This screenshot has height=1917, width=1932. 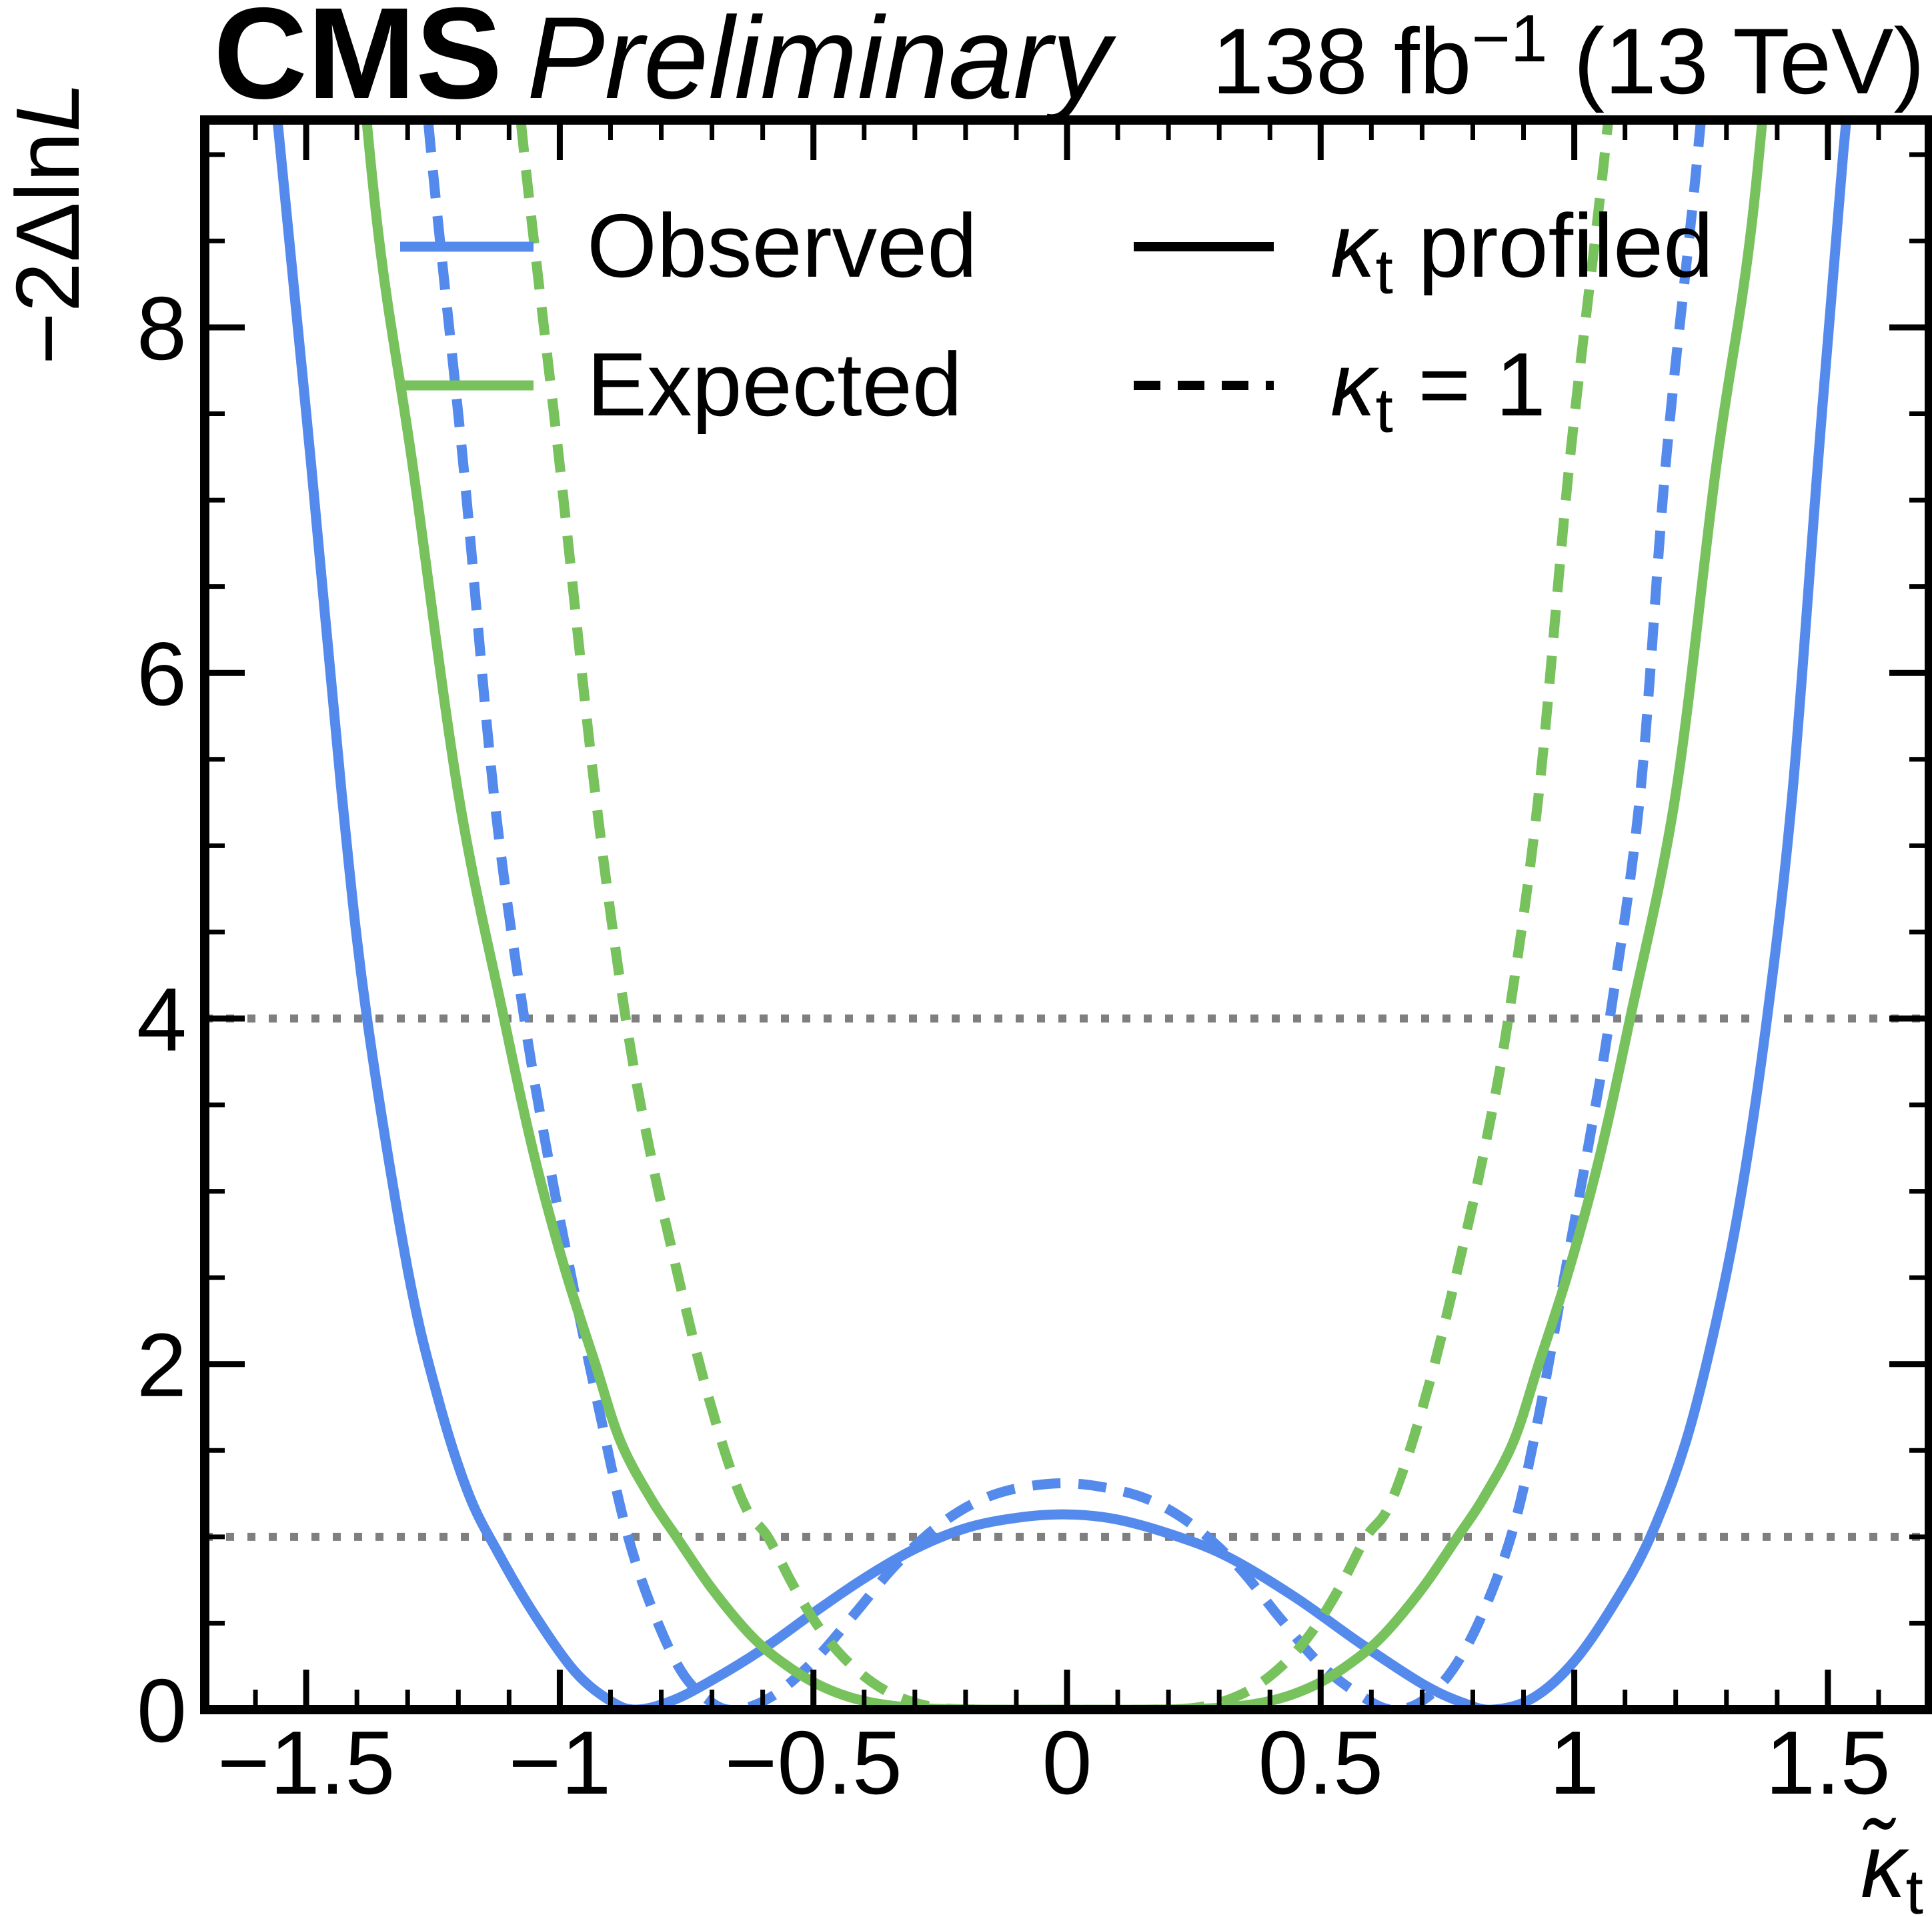 I want to click on y-axis-title: −2ΔlnL, so click(x=49, y=224).